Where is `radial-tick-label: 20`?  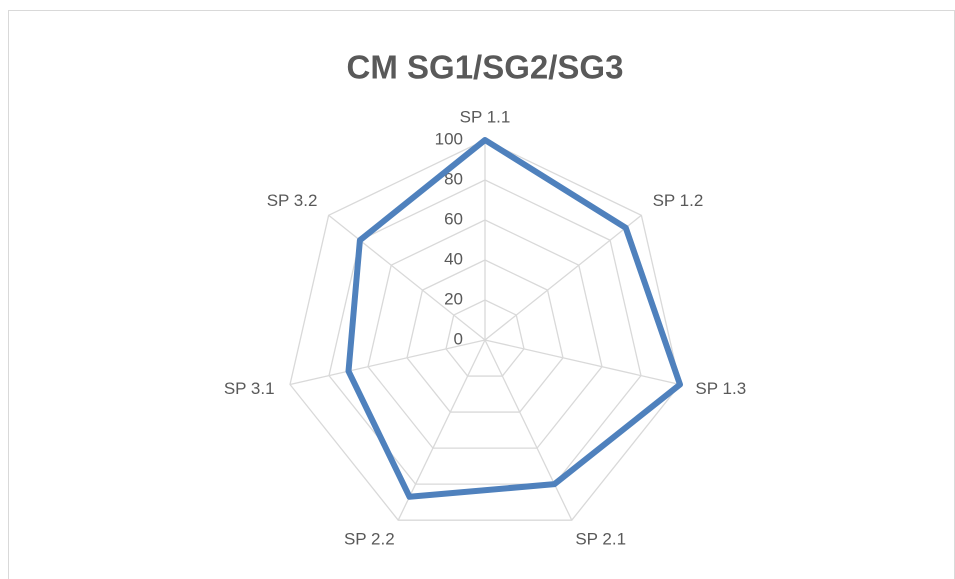
radial-tick-label: 20 is located at coordinates (453, 298).